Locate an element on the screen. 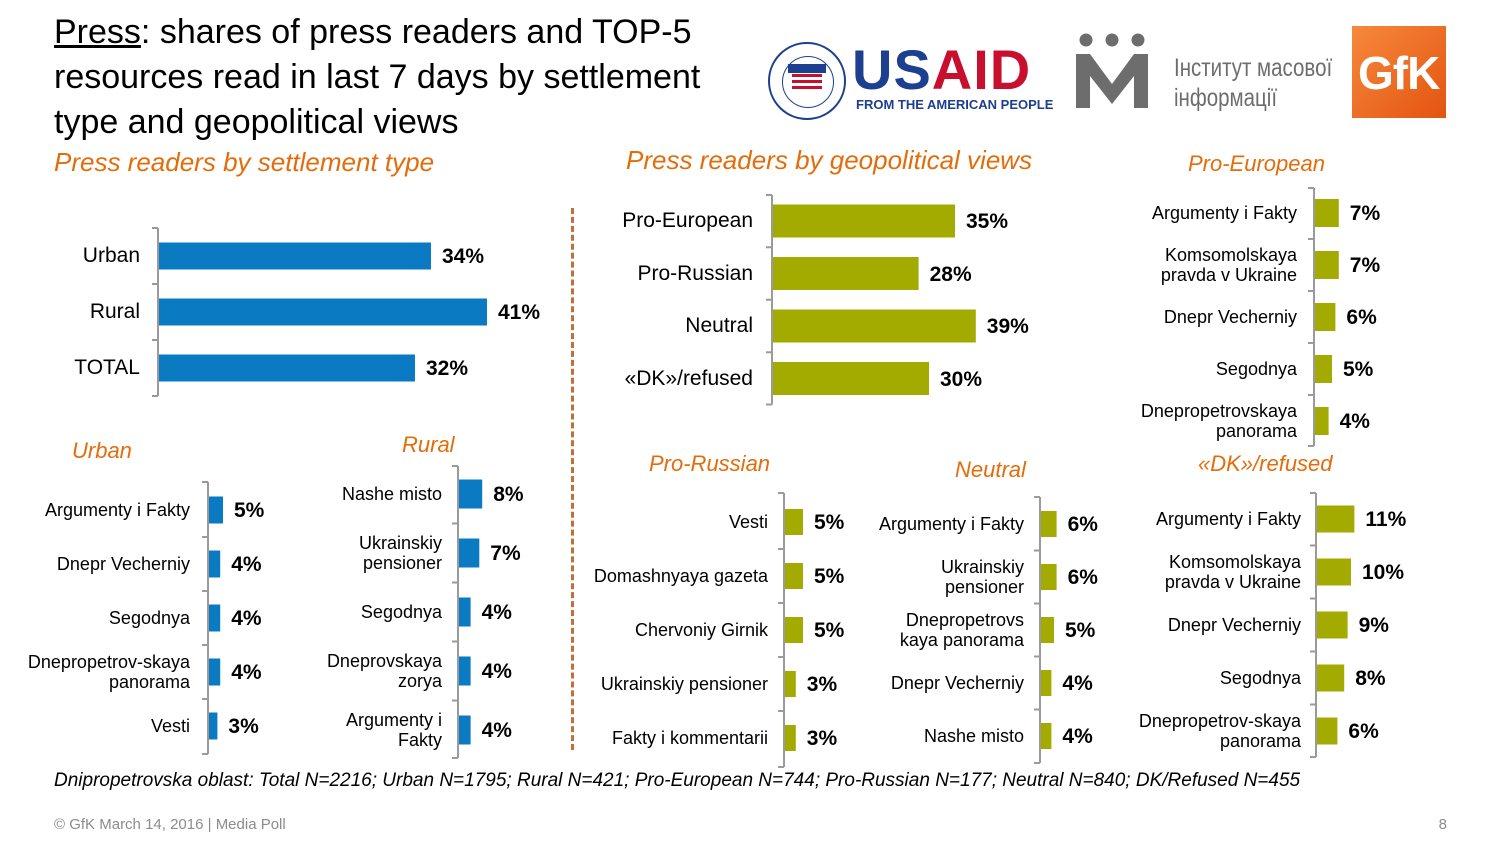 This screenshot has width=1500, height=844. dk-refused-chart-title: «DK»/refused is located at coordinates (1265, 463).